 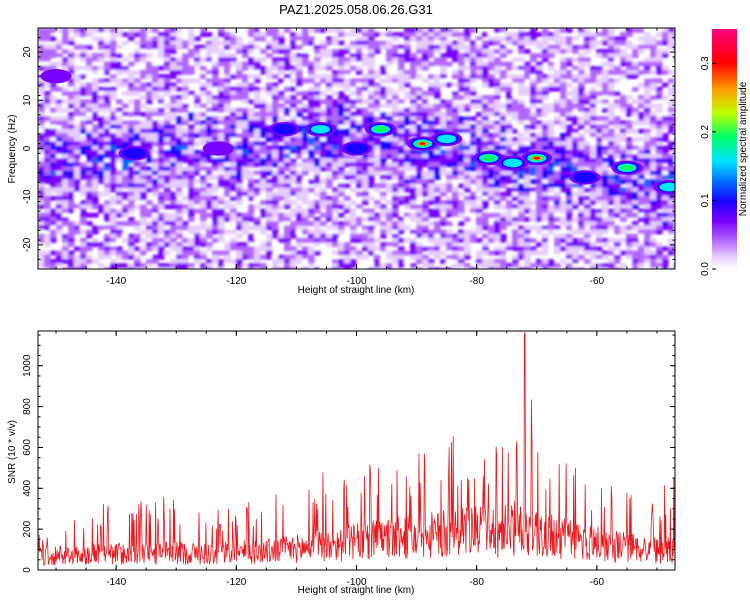 I want to click on spectrogram-xlabel: Height of straight line (km), so click(x=356, y=290).